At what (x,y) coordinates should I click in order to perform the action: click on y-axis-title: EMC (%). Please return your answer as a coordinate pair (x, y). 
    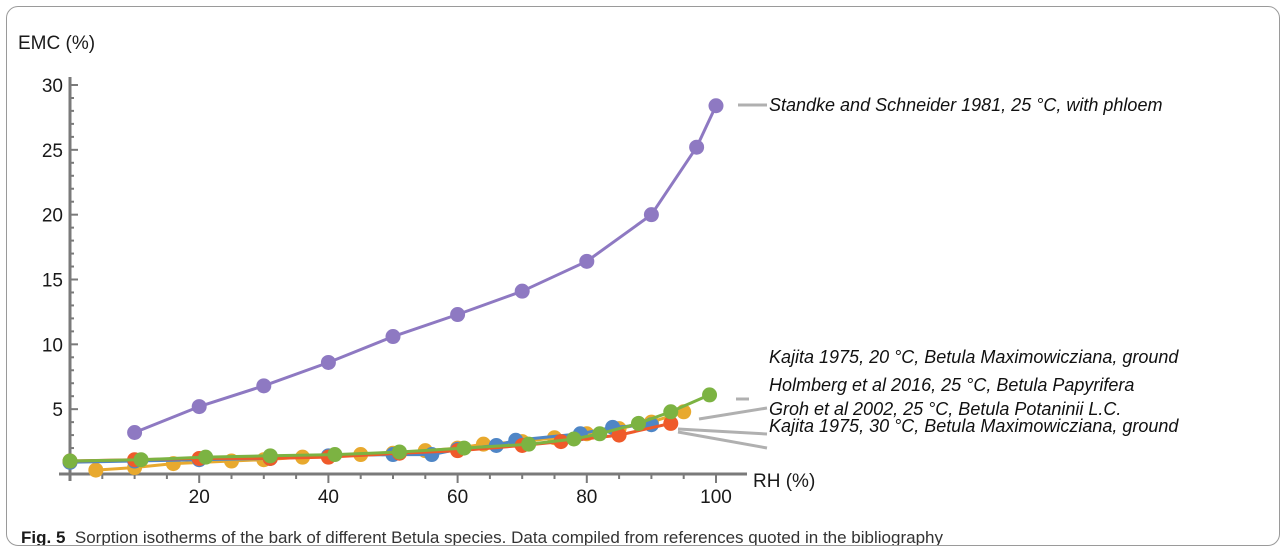
    Looking at the image, I should click on (56, 43).